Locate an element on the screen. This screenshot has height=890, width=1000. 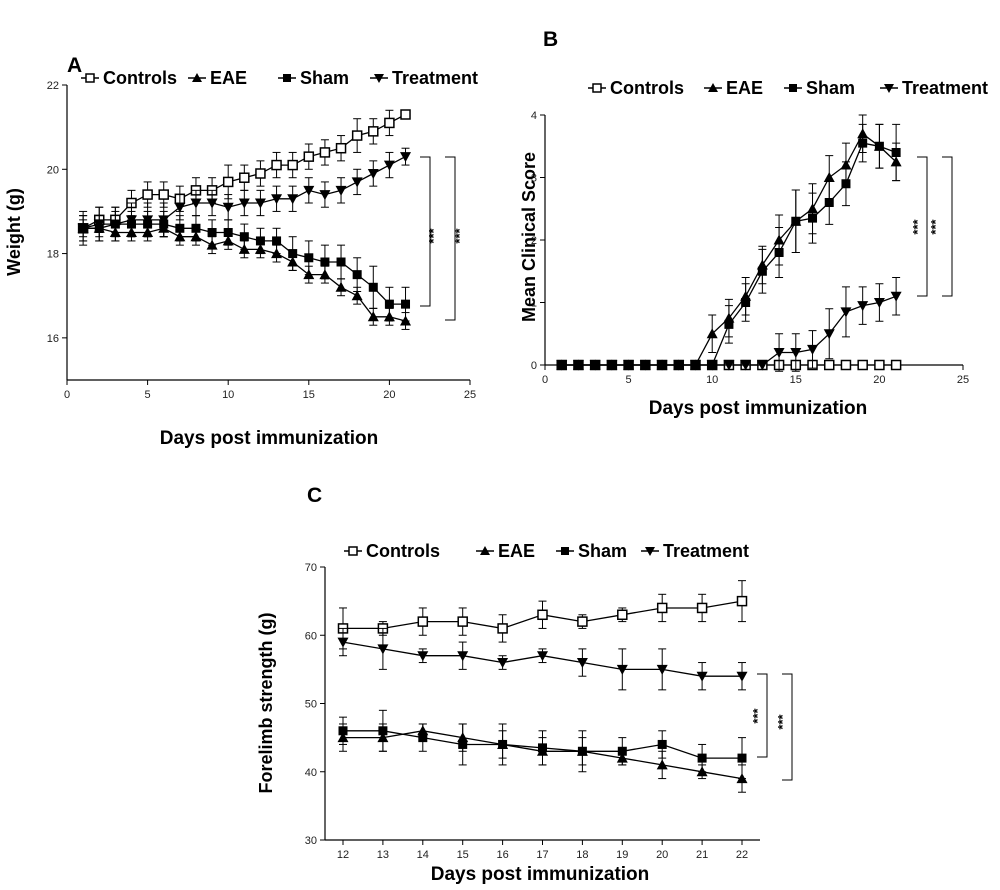
y-tick-label: 2 is located at coordinates (534, 241).